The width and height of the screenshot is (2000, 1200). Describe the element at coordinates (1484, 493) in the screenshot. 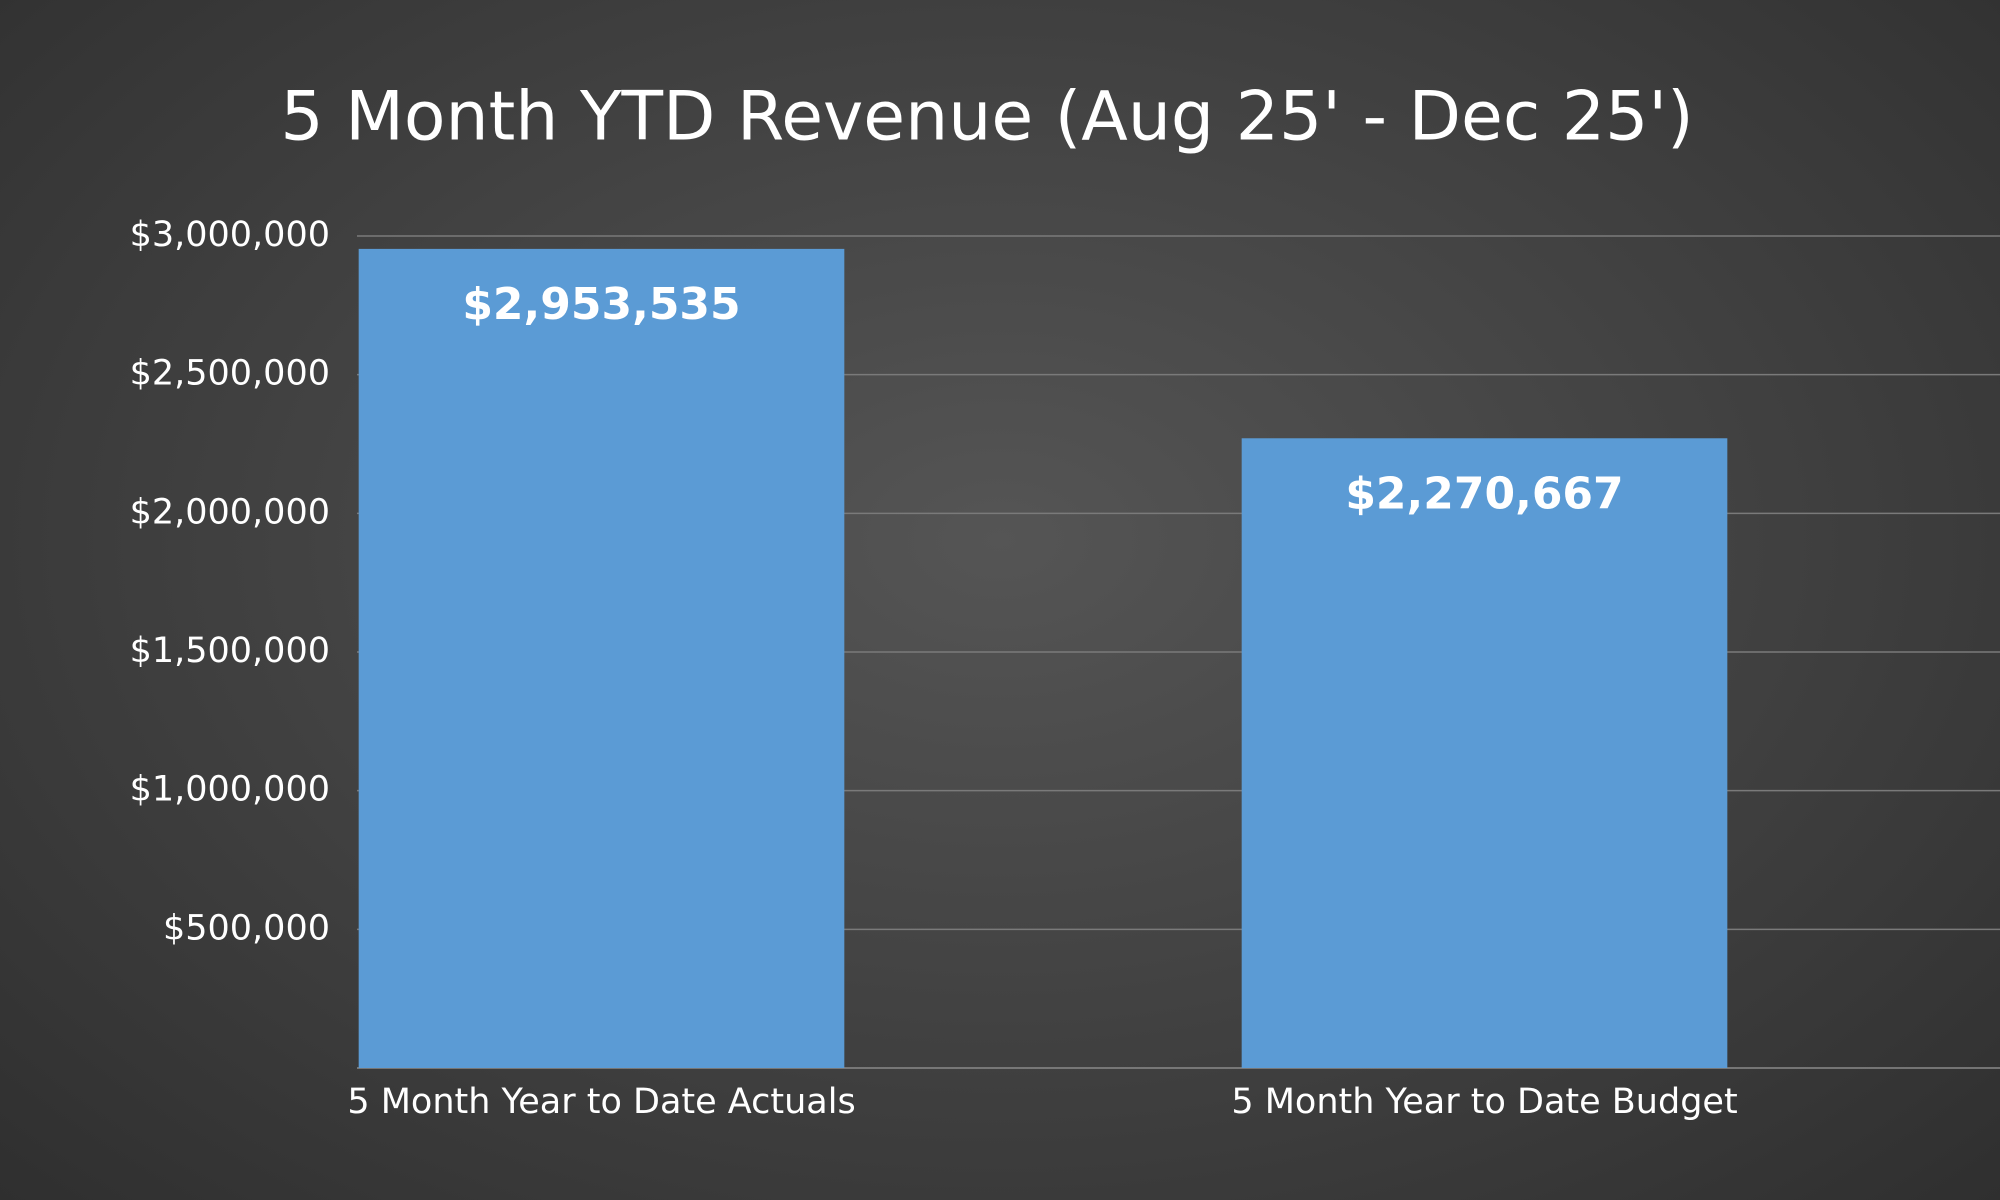

I see `value-label: $2,270,667` at that location.